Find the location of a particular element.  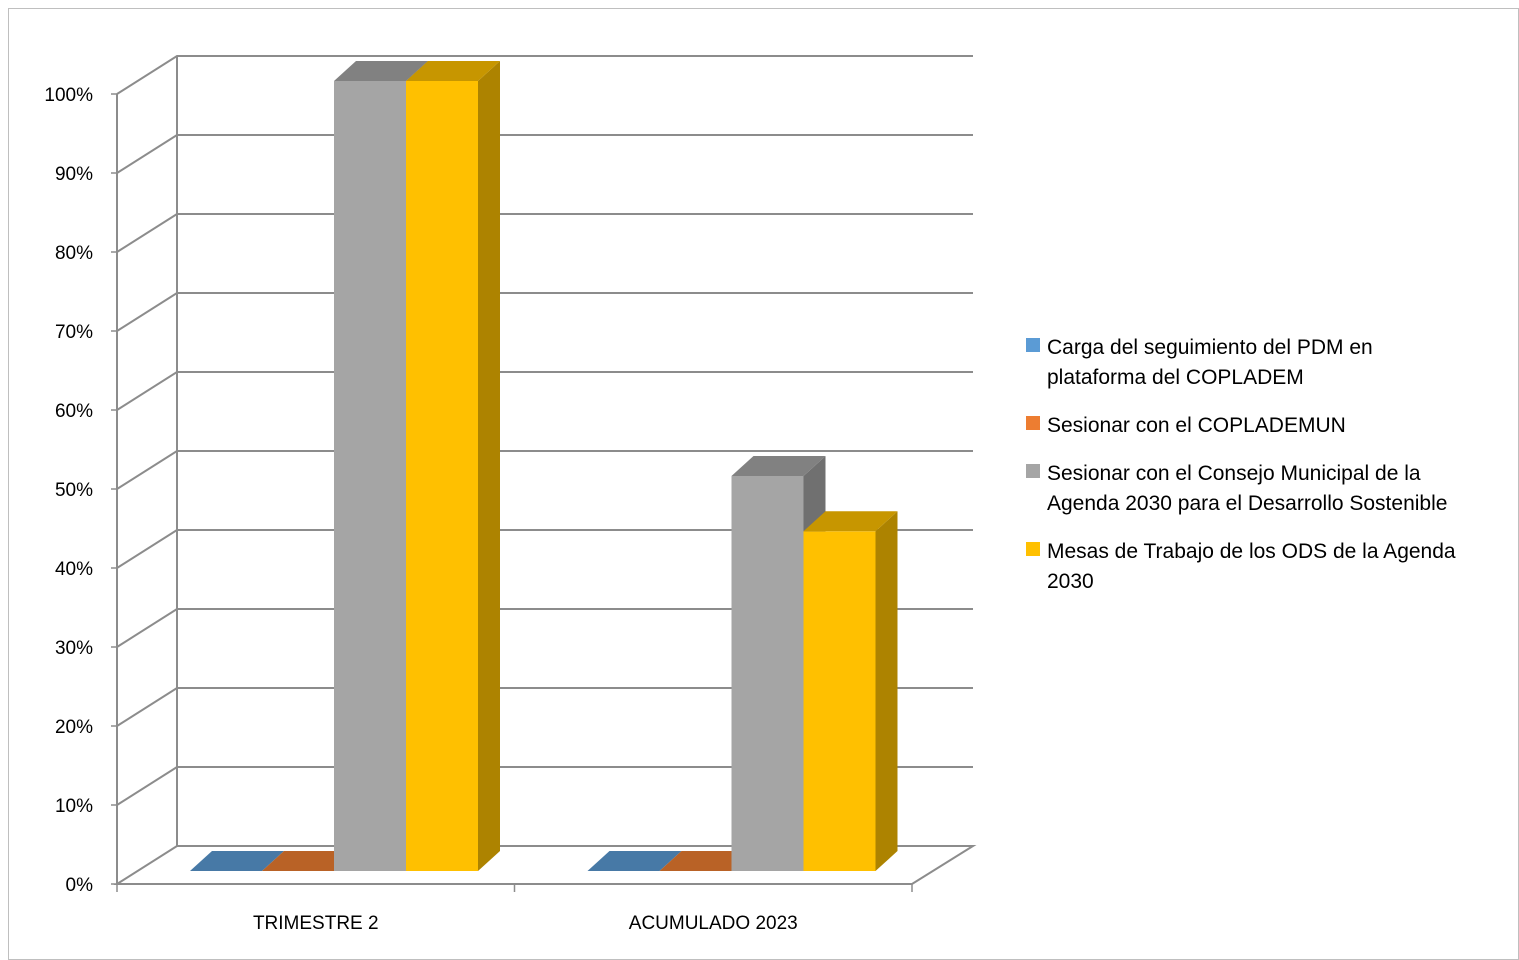

legend-label: Sesionar con el Consejo Municipal de la is located at coordinates (1234, 473).